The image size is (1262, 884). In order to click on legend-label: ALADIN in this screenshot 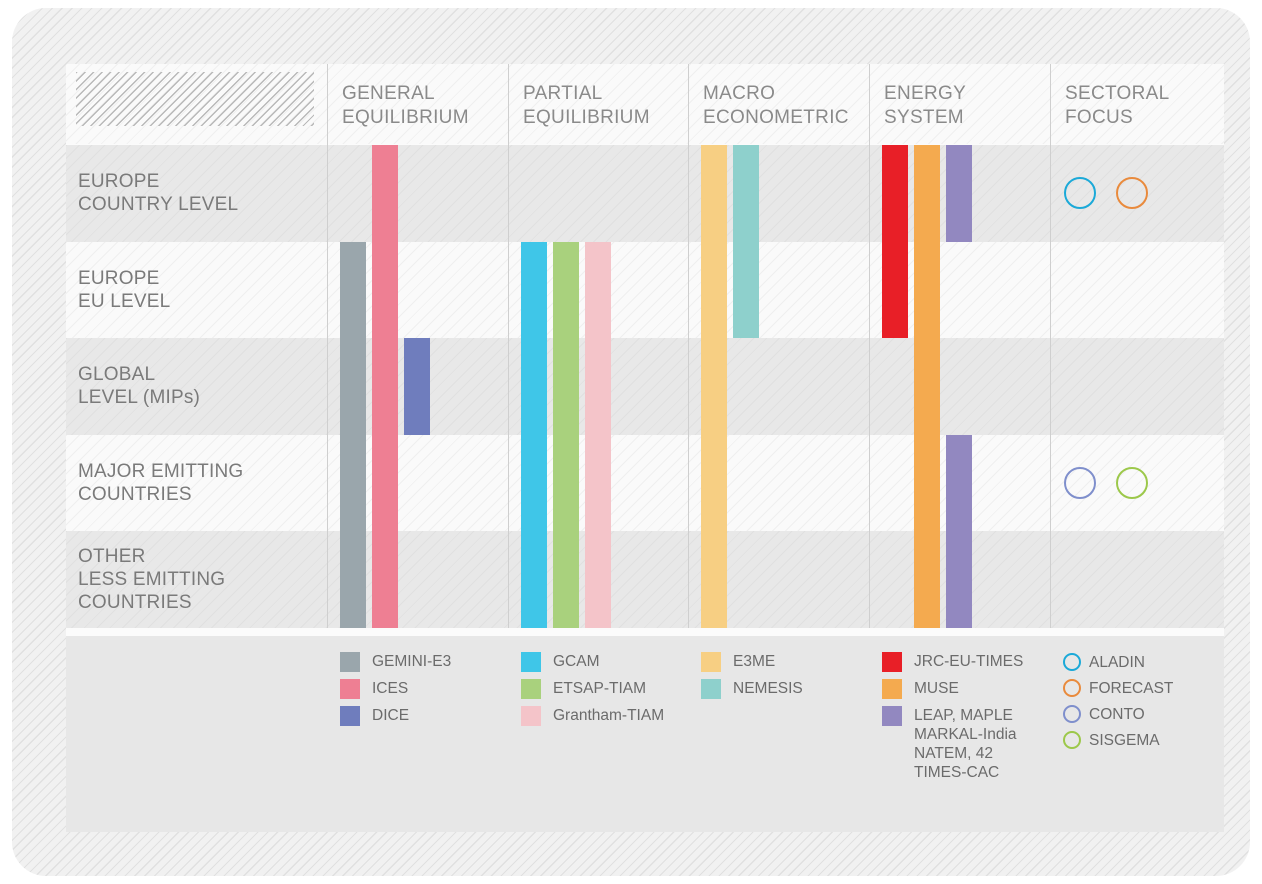, I will do `click(1117, 662)`.